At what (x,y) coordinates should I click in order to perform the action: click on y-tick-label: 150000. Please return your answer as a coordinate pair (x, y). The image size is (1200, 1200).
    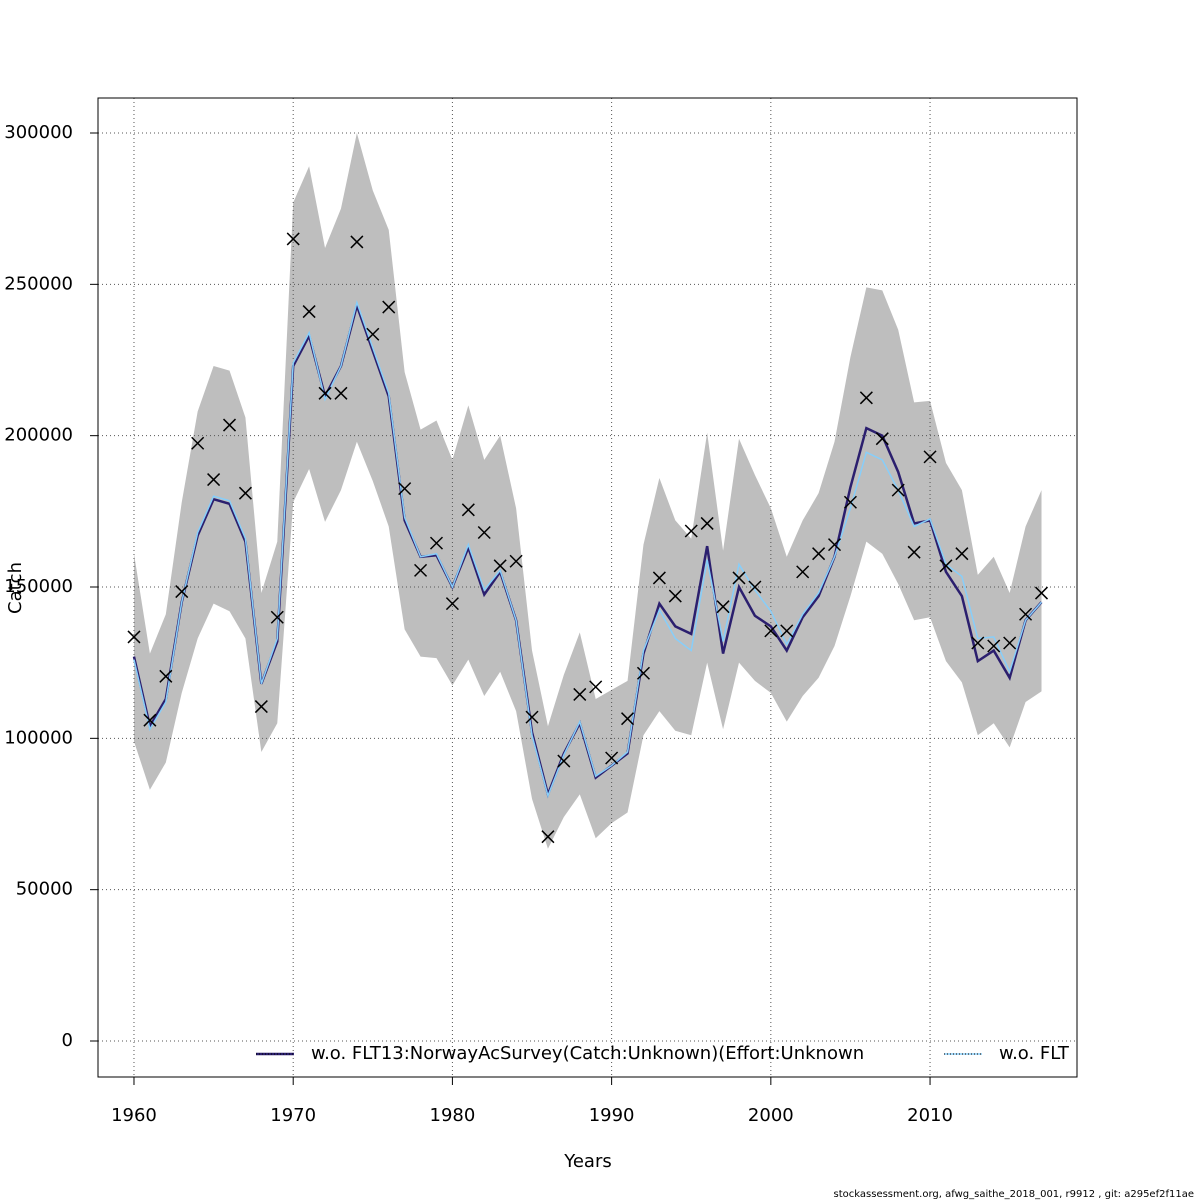
    Looking at the image, I should click on (38, 586).